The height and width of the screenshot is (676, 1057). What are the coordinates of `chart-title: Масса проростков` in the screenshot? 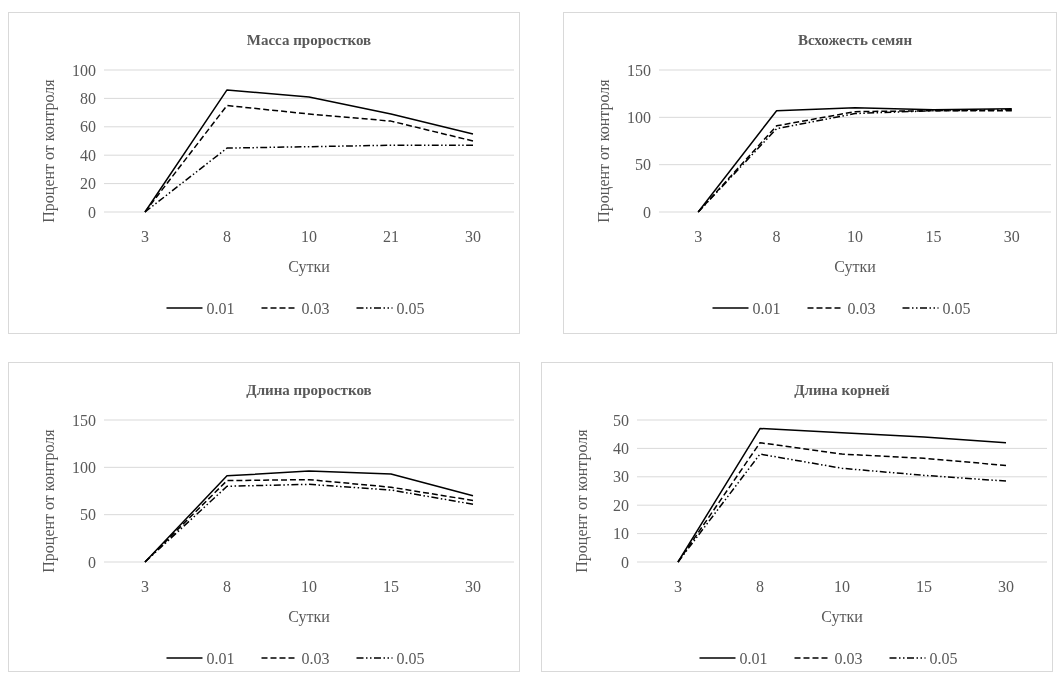 It's located at (309, 40).